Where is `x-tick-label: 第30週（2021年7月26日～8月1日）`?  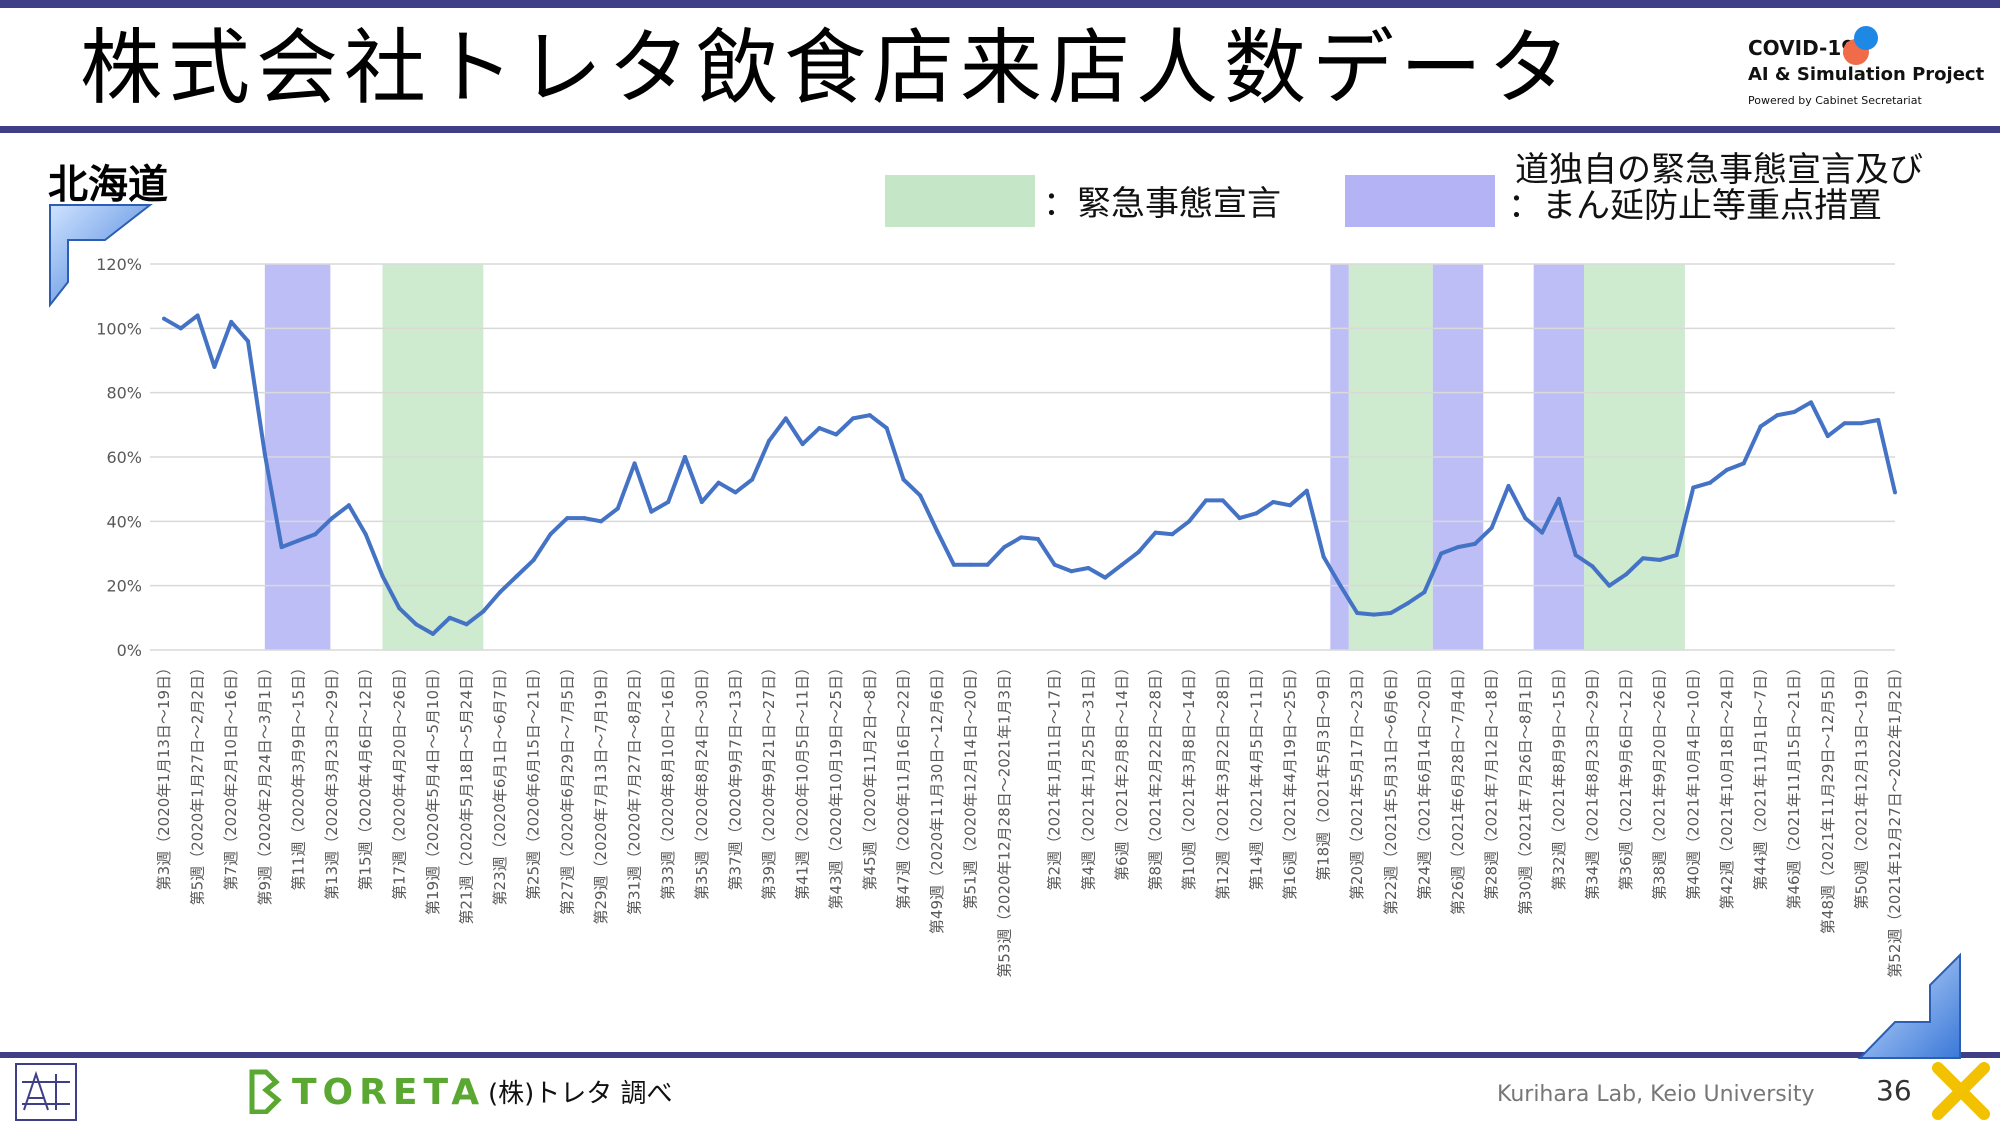 x-tick-label: 第30週（2021年7月26日～8月1日） is located at coordinates (1525, 787).